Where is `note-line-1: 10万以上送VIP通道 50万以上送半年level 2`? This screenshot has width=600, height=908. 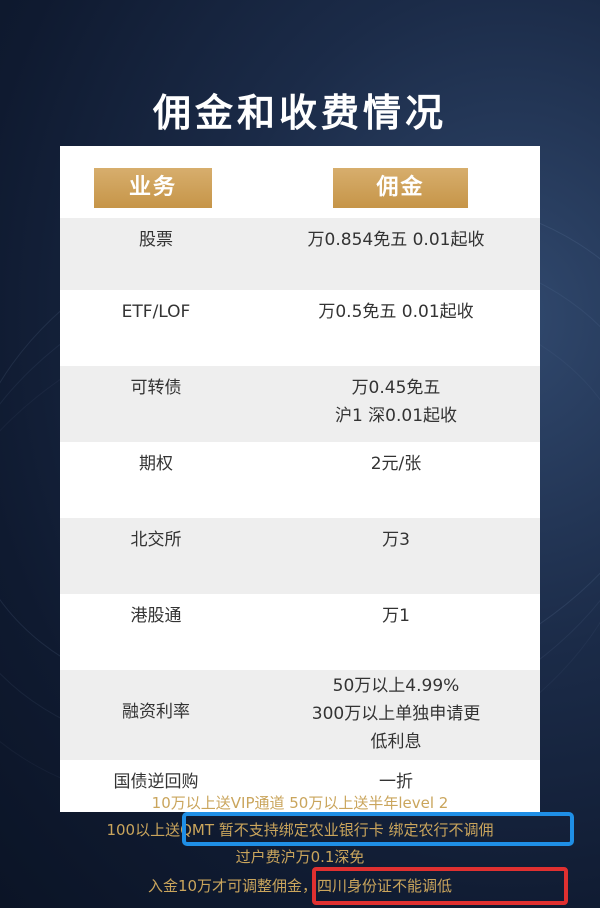 note-line-1: 10万以上送VIP通道 50万以上送半年level 2 is located at coordinates (300, 803).